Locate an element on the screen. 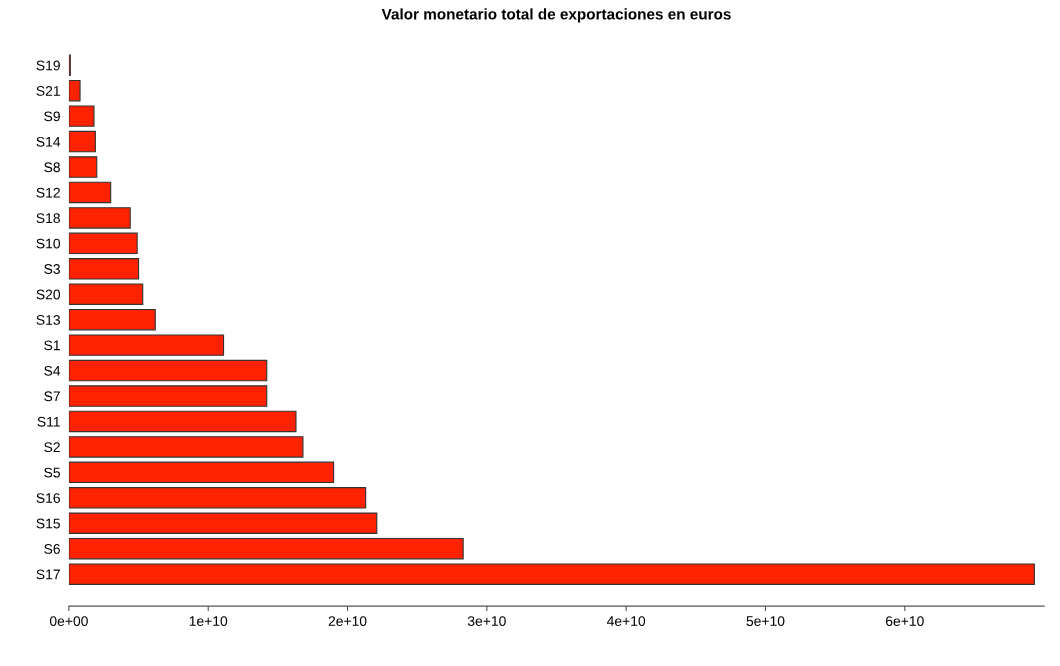 This screenshot has width=1060, height=666. y-tick-label: S14 is located at coordinates (48, 141).